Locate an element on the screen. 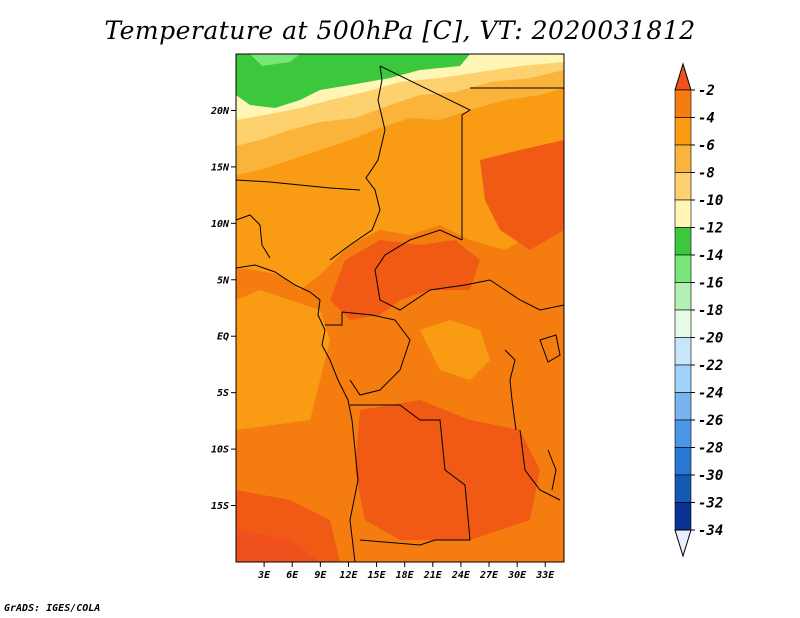 Image resolution: width=800 pixels, height=618 pixels. field-red-orange-south is located at coordinates (447, 470).